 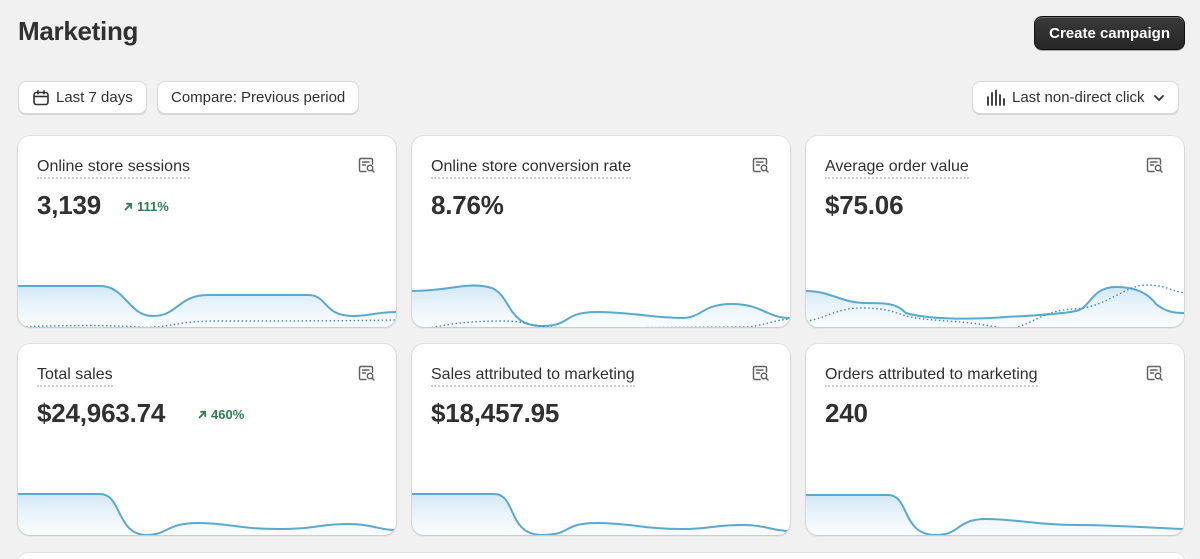 What do you see at coordinates (228, 414) in the screenshot?
I see `metric-change-value: 460%` at bounding box center [228, 414].